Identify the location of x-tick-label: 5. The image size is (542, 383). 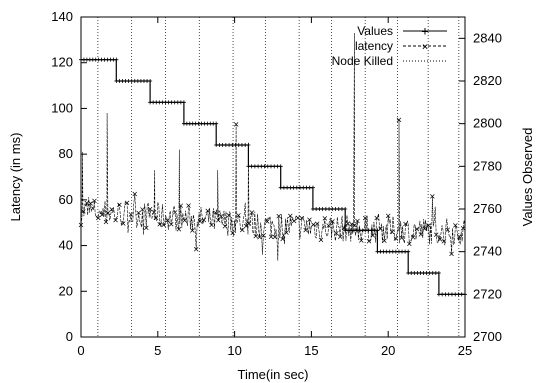
(157, 350).